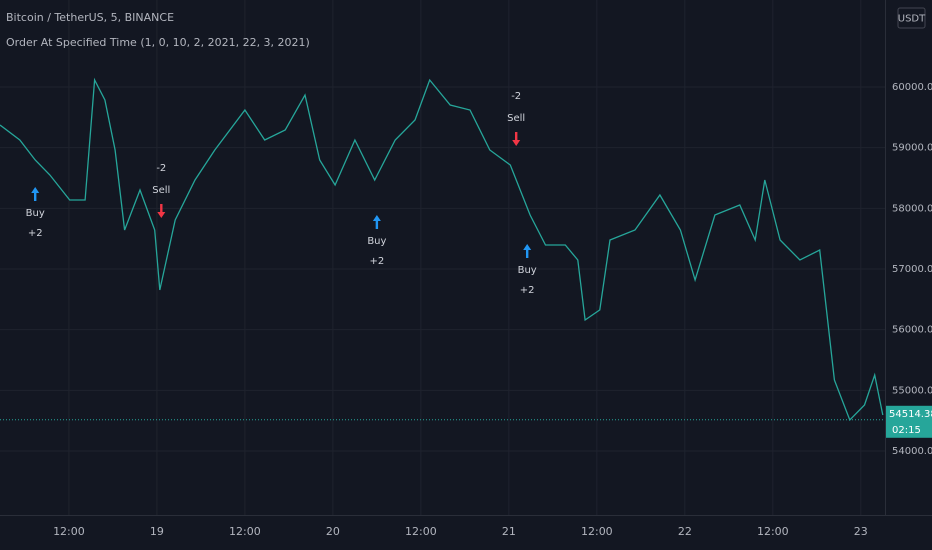 This screenshot has width=932, height=550. What do you see at coordinates (912, 269) in the screenshot?
I see `y-tick-label: 57000.00` at bounding box center [912, 269].